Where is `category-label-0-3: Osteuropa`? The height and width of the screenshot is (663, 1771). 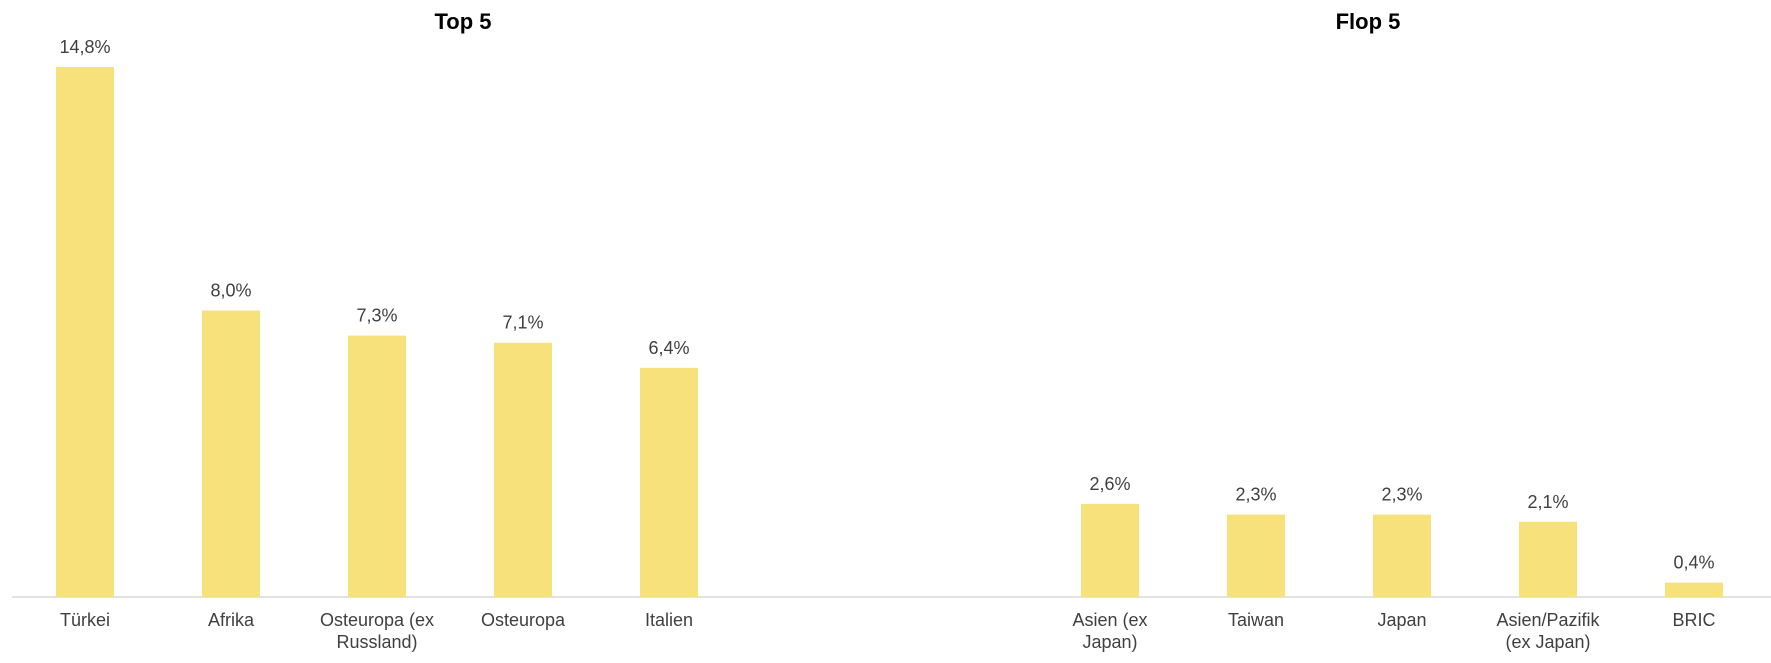
category-label-0-3: Osteuropa is located at coordinates (523, 620).